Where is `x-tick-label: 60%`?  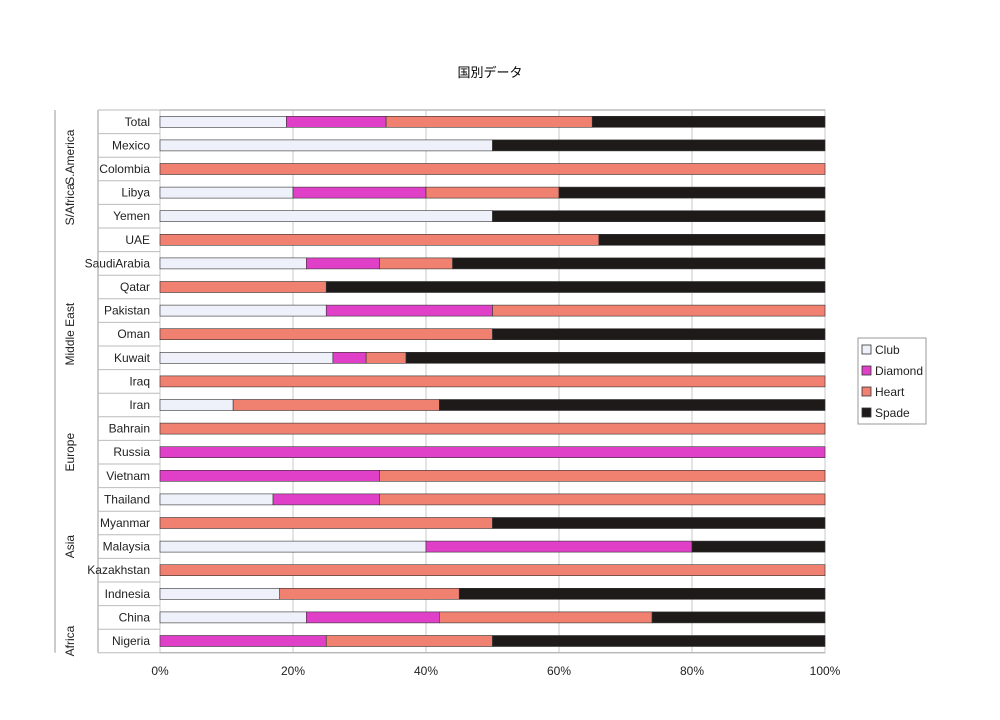 x-tick-label: 60% is located at coordinates (559, 671).